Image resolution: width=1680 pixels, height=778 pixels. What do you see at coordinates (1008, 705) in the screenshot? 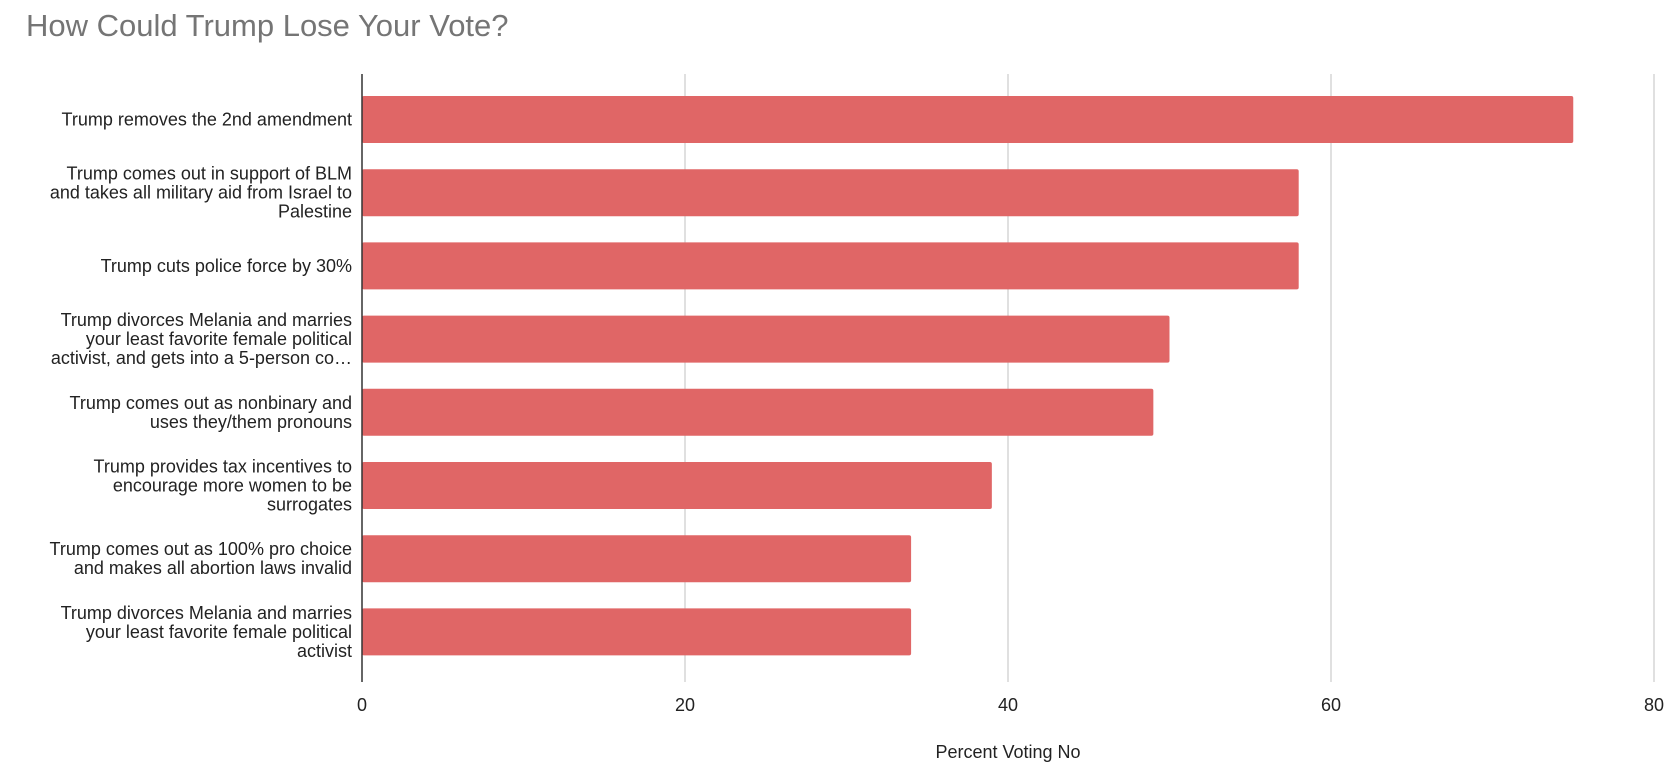
I see `x-tick-label: 40` at bounding box center [1008, 705].